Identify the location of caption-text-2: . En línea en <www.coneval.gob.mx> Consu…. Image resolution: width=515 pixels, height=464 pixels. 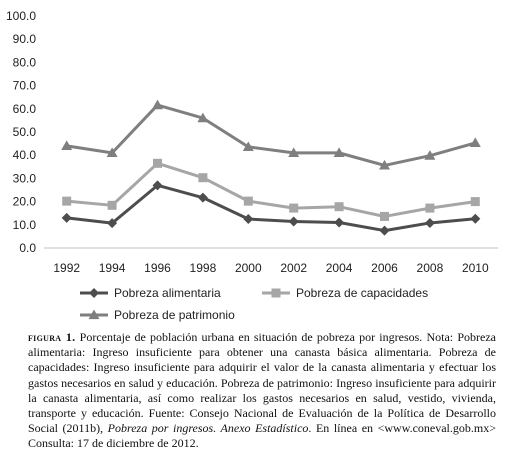
(262, 436).